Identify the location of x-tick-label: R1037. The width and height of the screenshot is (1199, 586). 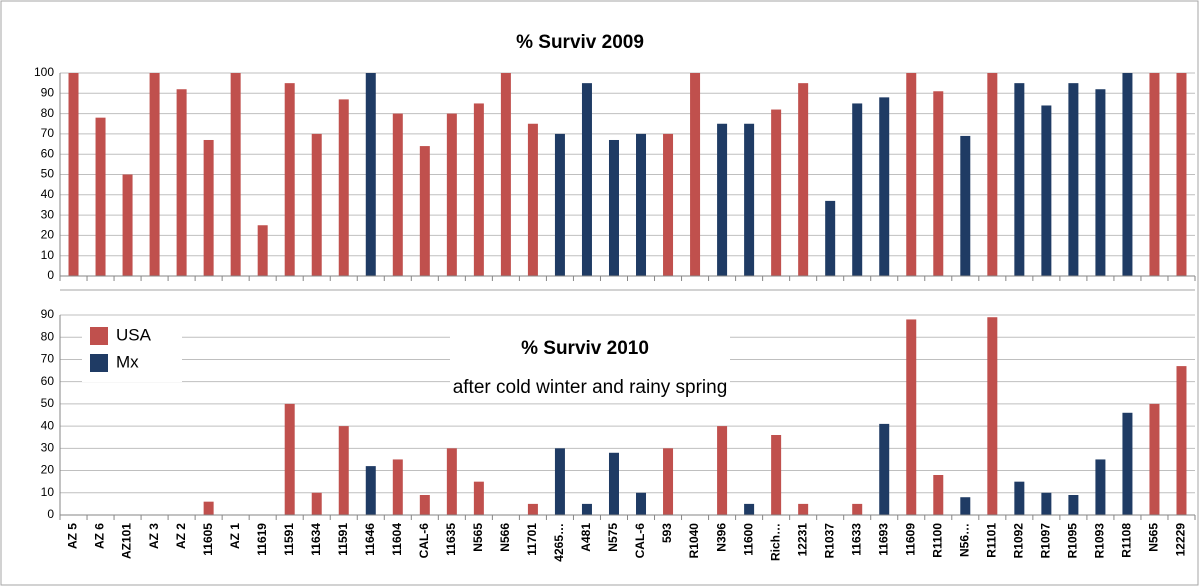
(829, 541).